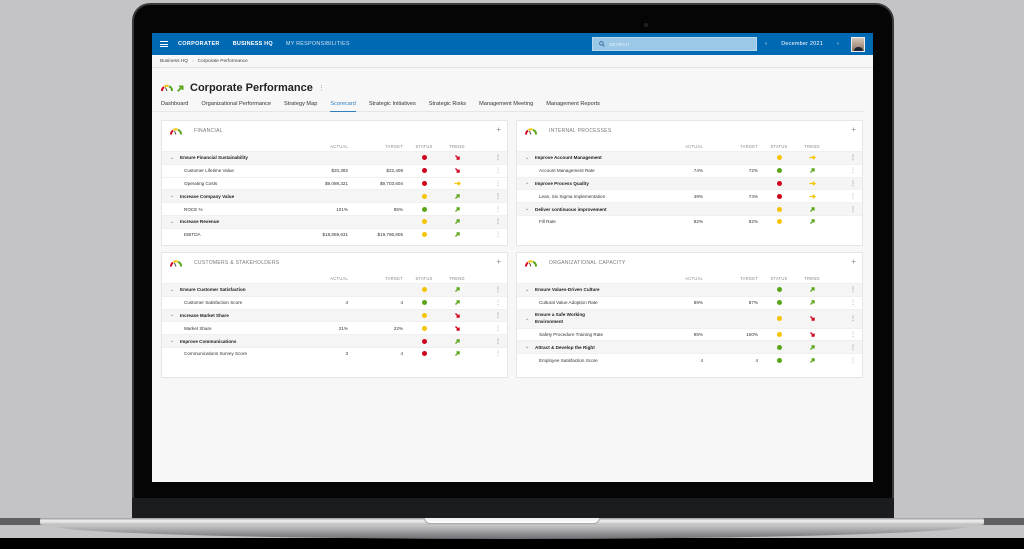 This screenshot has height=549, width=1024. Describe the element at coordinates (424, 328) in the screenshot. I see `status-yellow-icon` at that location.